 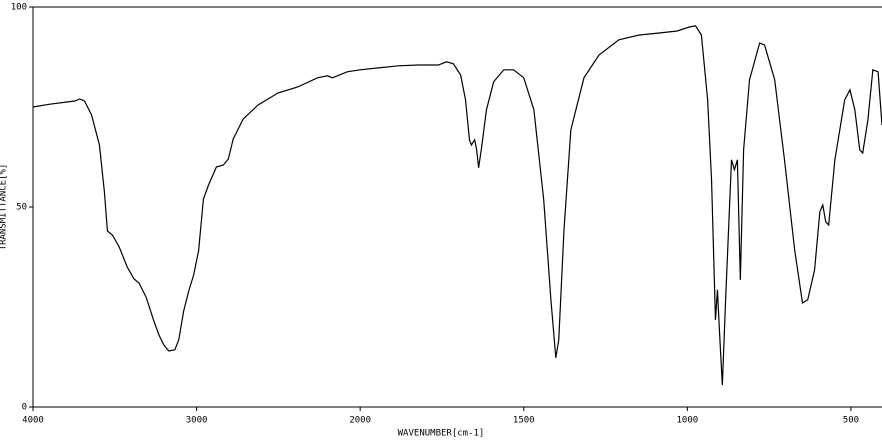 What do you see at coordinates (524, 421) in the screenshot?
I see `x-tick-label: 1500` at bounding box center [524, 421].